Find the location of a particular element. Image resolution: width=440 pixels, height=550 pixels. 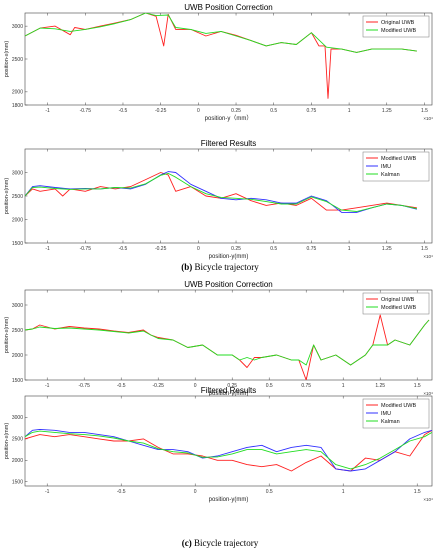

legend-label: Original UWB is located at coordinates (398, 23).